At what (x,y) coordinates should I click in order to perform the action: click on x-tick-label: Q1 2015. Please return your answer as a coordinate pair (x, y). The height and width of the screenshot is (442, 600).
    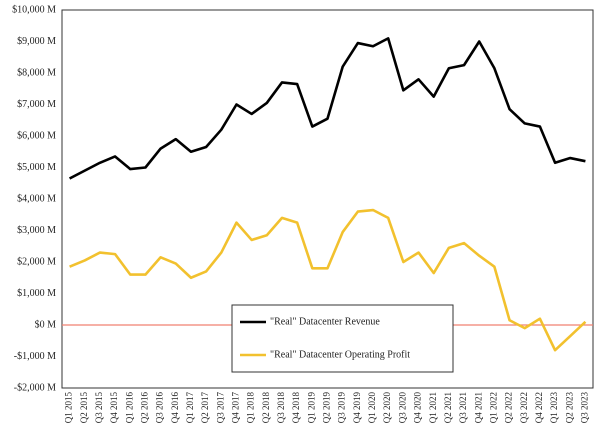
    Looking at the image, I should click on (69, 408).